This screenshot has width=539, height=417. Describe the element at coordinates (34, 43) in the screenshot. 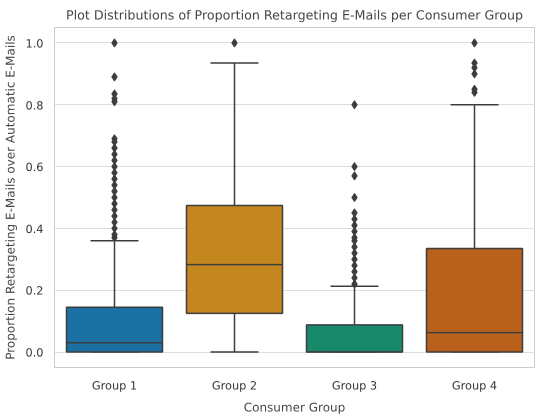

I see `y-tick-label: 1.0` at that location.